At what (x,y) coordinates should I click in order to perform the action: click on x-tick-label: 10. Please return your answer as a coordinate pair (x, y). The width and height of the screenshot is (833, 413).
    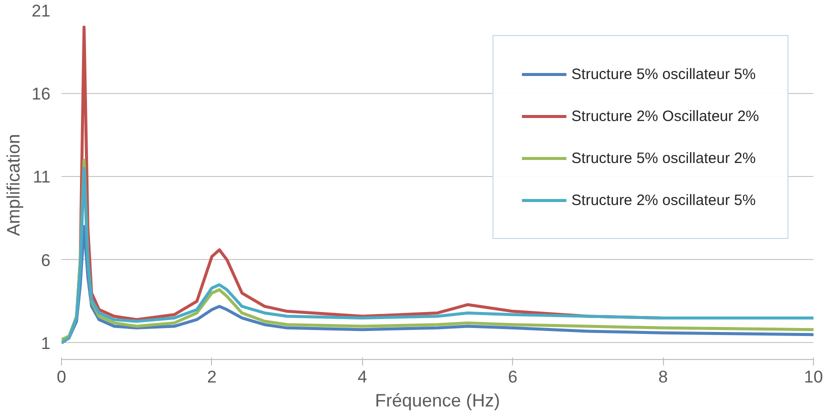
    Looking at the image, I should click on (813, 377).